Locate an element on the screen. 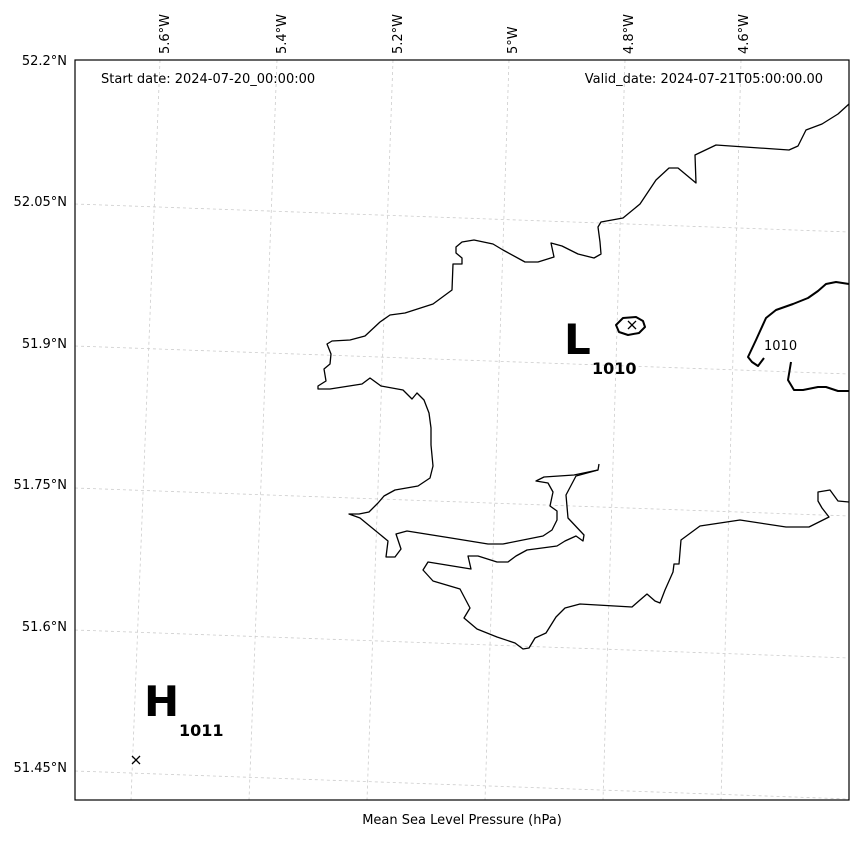 This screenshot has height=848, width=859. lat-tick-label: 51.45°N is located at coordinates (40, 768).